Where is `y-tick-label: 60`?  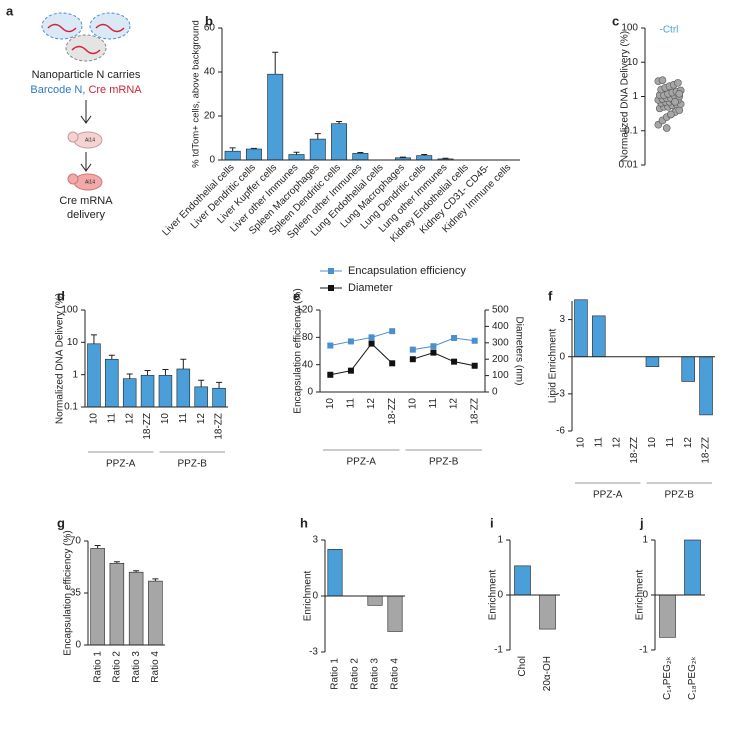
y-tick-label: 60 is located at coordinates (210, 28).